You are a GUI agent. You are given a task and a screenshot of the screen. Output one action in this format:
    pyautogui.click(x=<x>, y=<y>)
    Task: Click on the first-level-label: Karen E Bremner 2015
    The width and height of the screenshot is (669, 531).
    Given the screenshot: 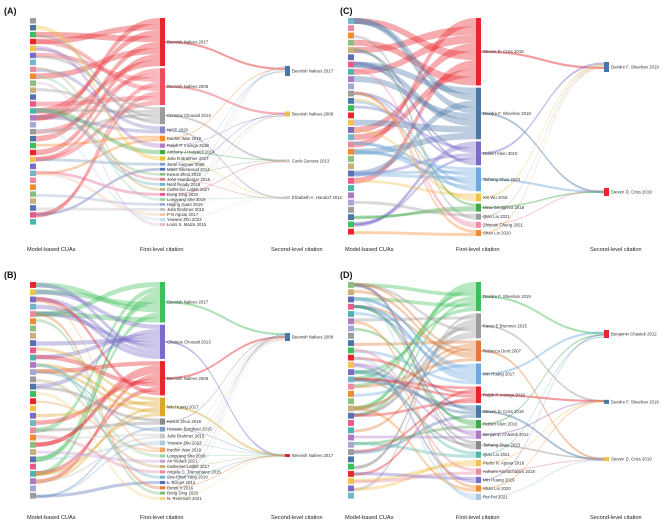 What is the action you would take?
    pyautogui.click(x=505, y=325)
    